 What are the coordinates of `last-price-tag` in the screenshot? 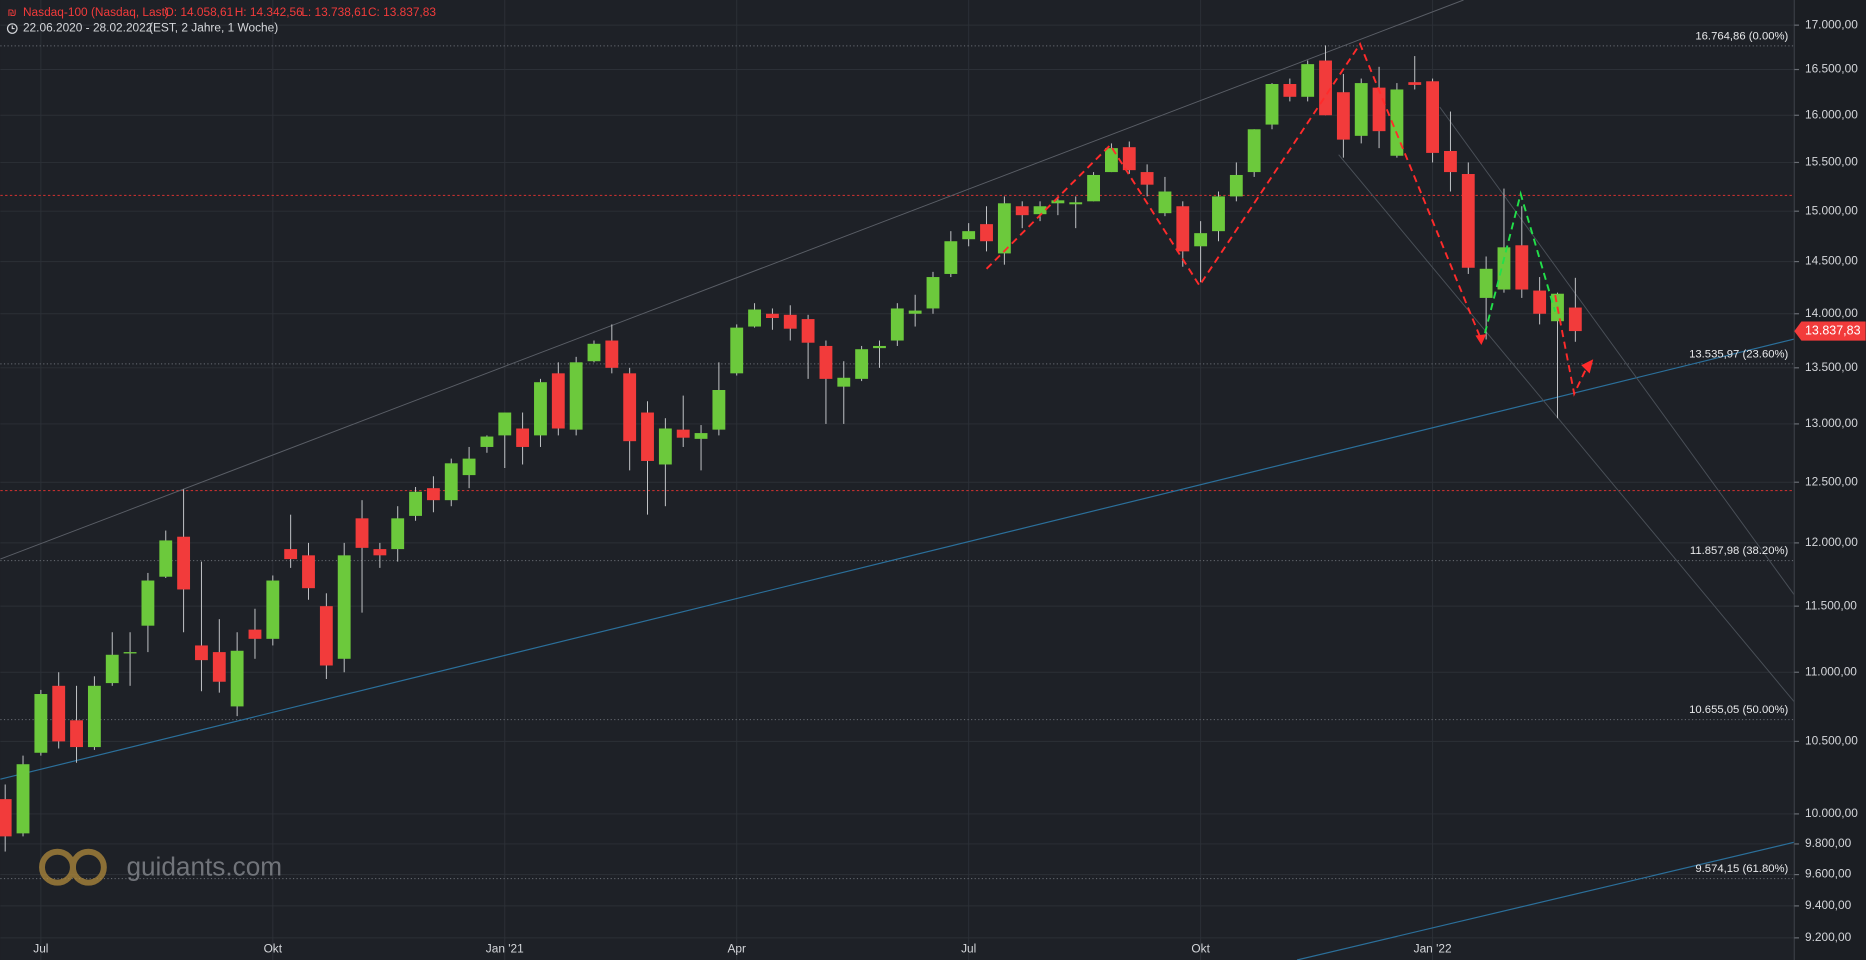 It's located at (1830, 331).